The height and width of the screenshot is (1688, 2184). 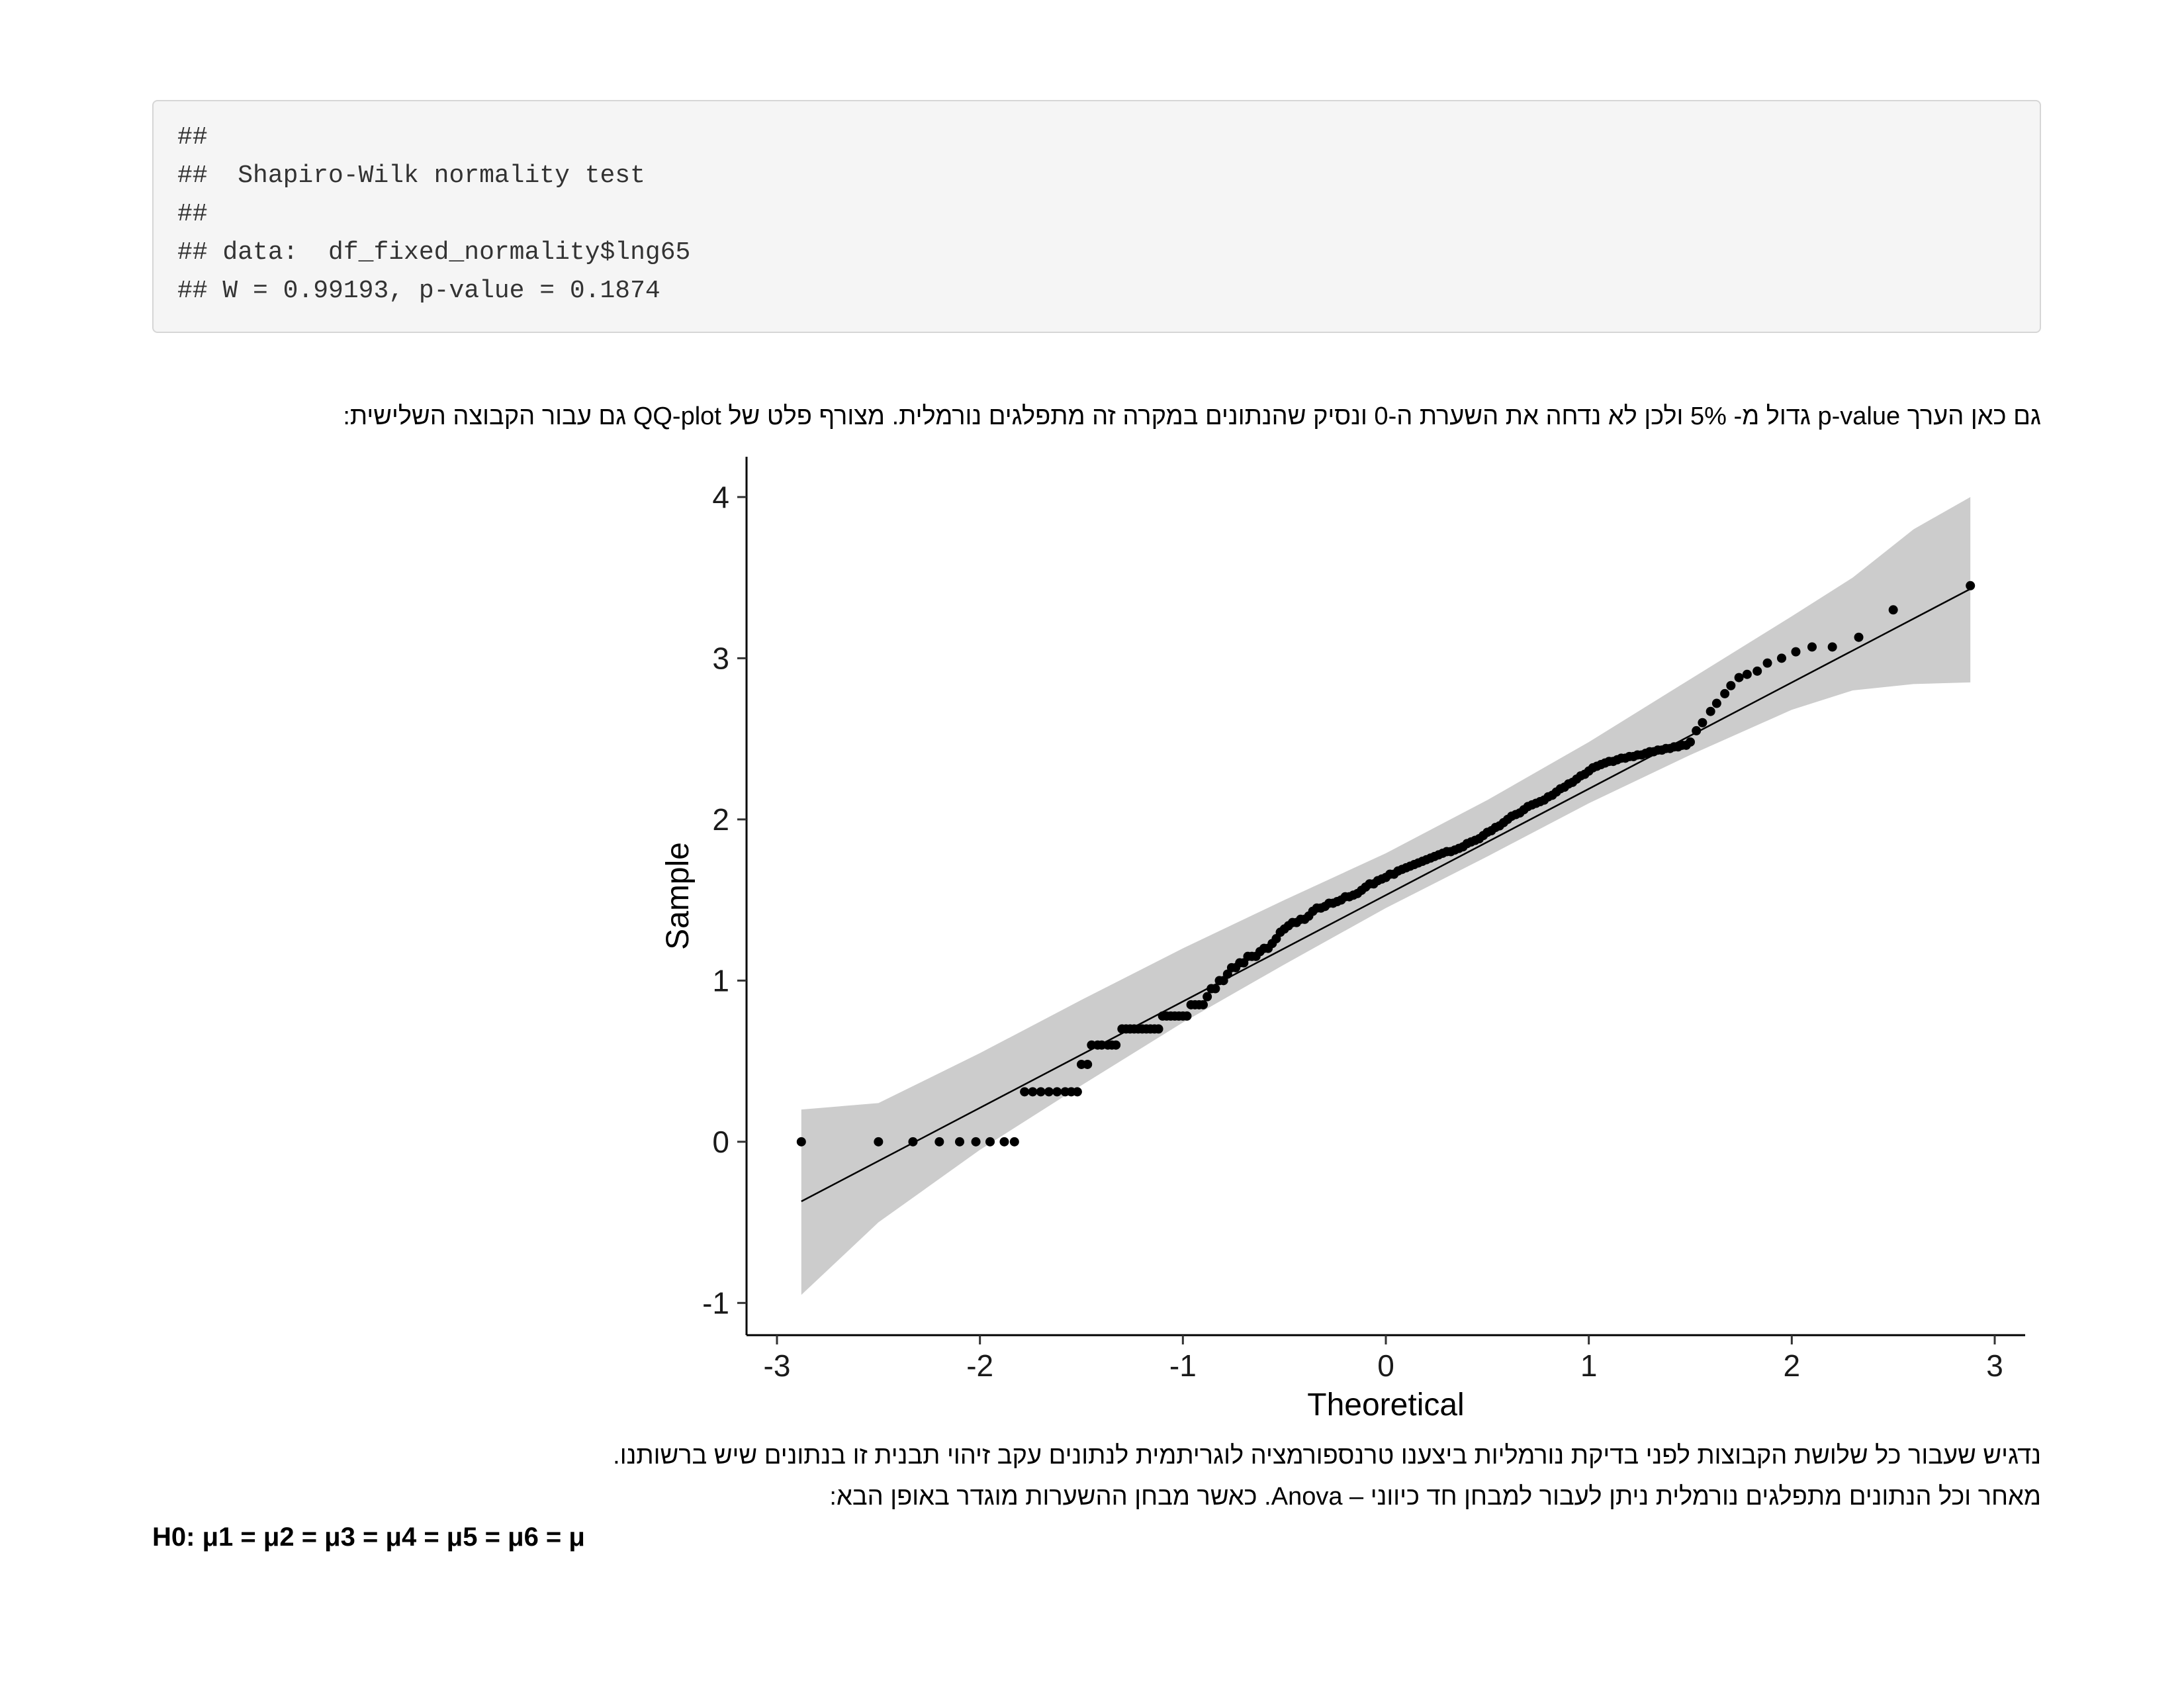 What do you see at coordinates (419, 291) in the screenshot?
I see `code-line: ## W = 0.99193, p-value = 0.1874` at bounding box center [419, 291].